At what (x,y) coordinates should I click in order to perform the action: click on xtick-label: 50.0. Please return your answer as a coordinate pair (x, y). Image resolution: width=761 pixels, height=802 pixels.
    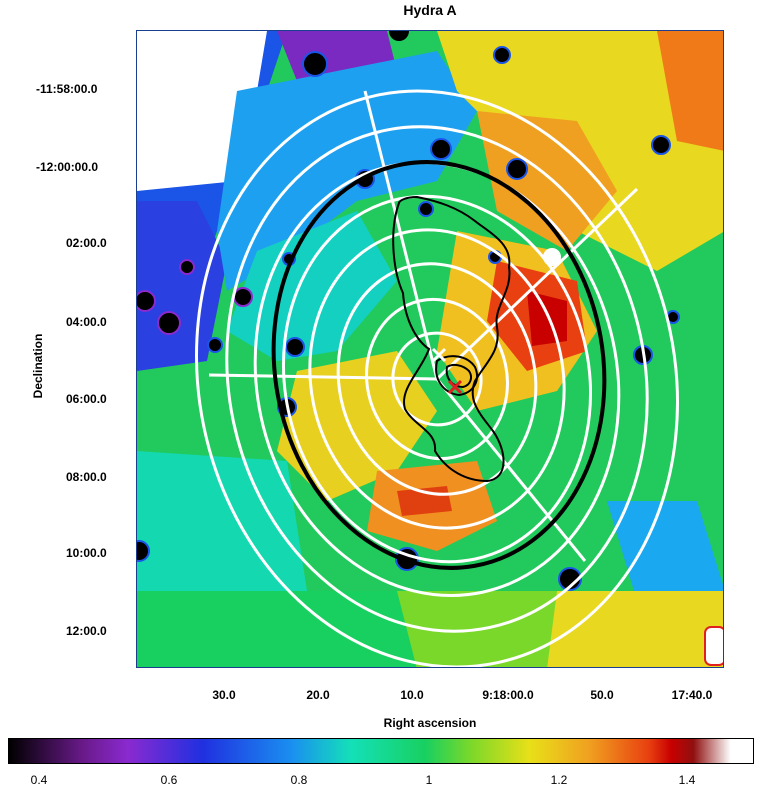
    Looking at the image, I should click on (602, 695).